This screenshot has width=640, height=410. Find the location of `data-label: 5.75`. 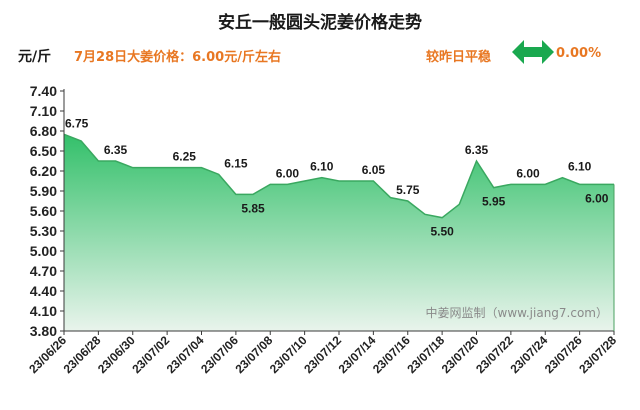

data-label: 5.75 is located at coordinates (408, 190).